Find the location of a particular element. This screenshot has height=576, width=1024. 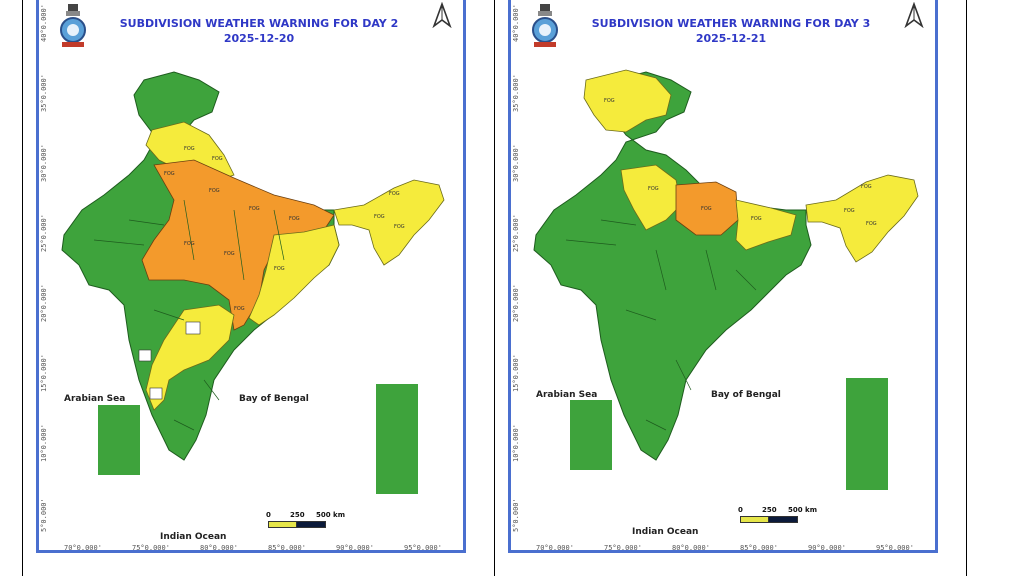

upper-yellow-region is located at coordinates (651, 197).